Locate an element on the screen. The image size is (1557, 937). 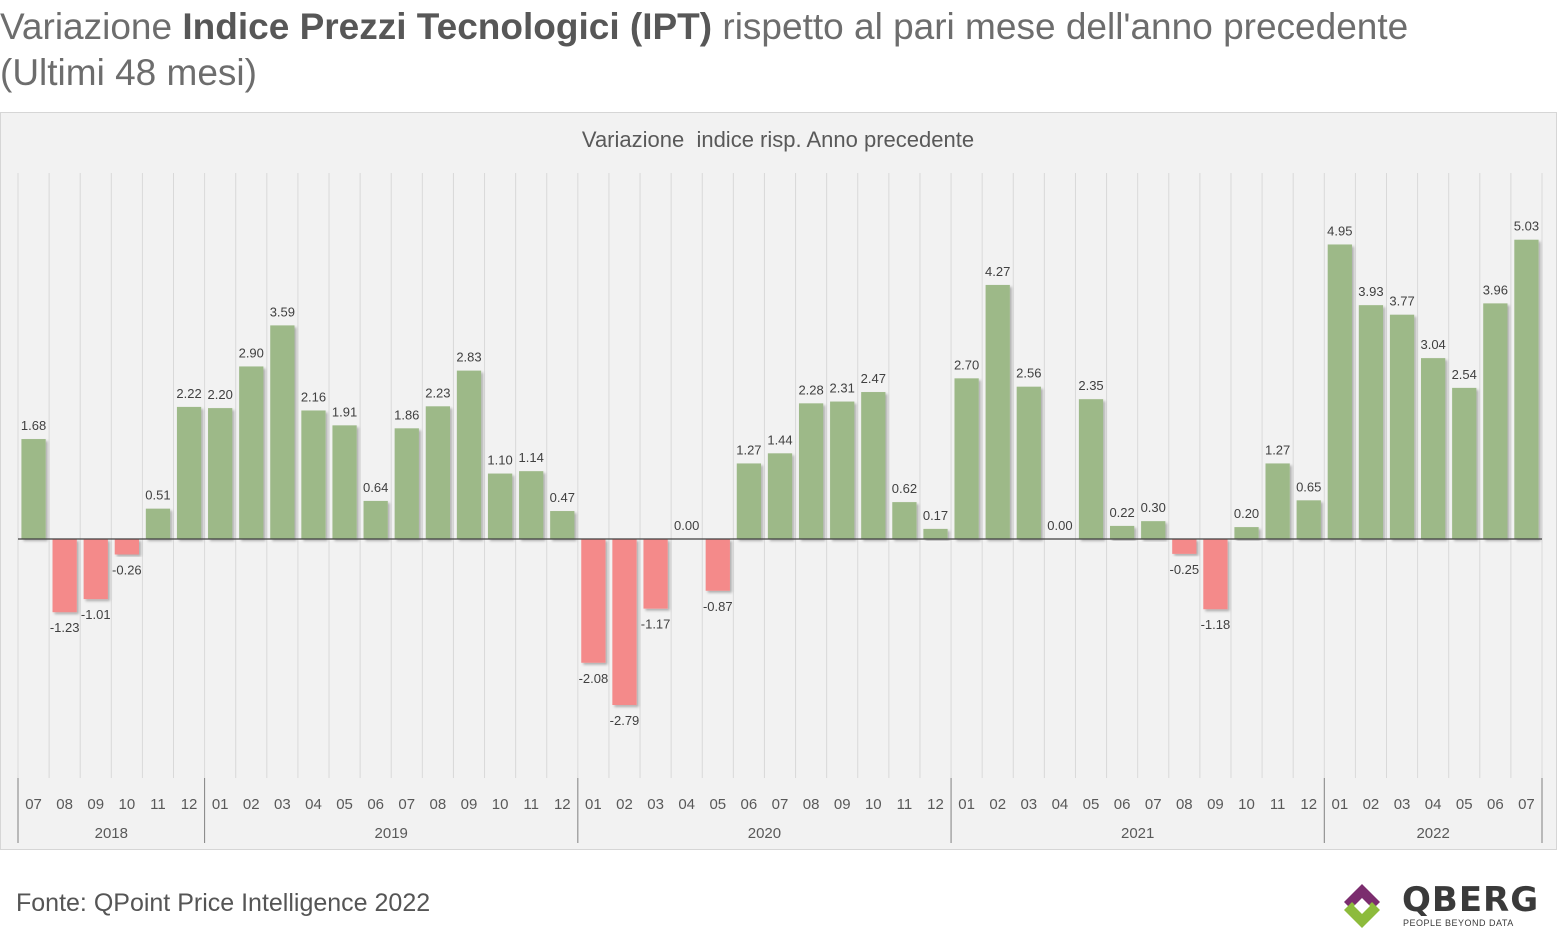
data-label-7: 2.90 is located at coordinates (251, 352).